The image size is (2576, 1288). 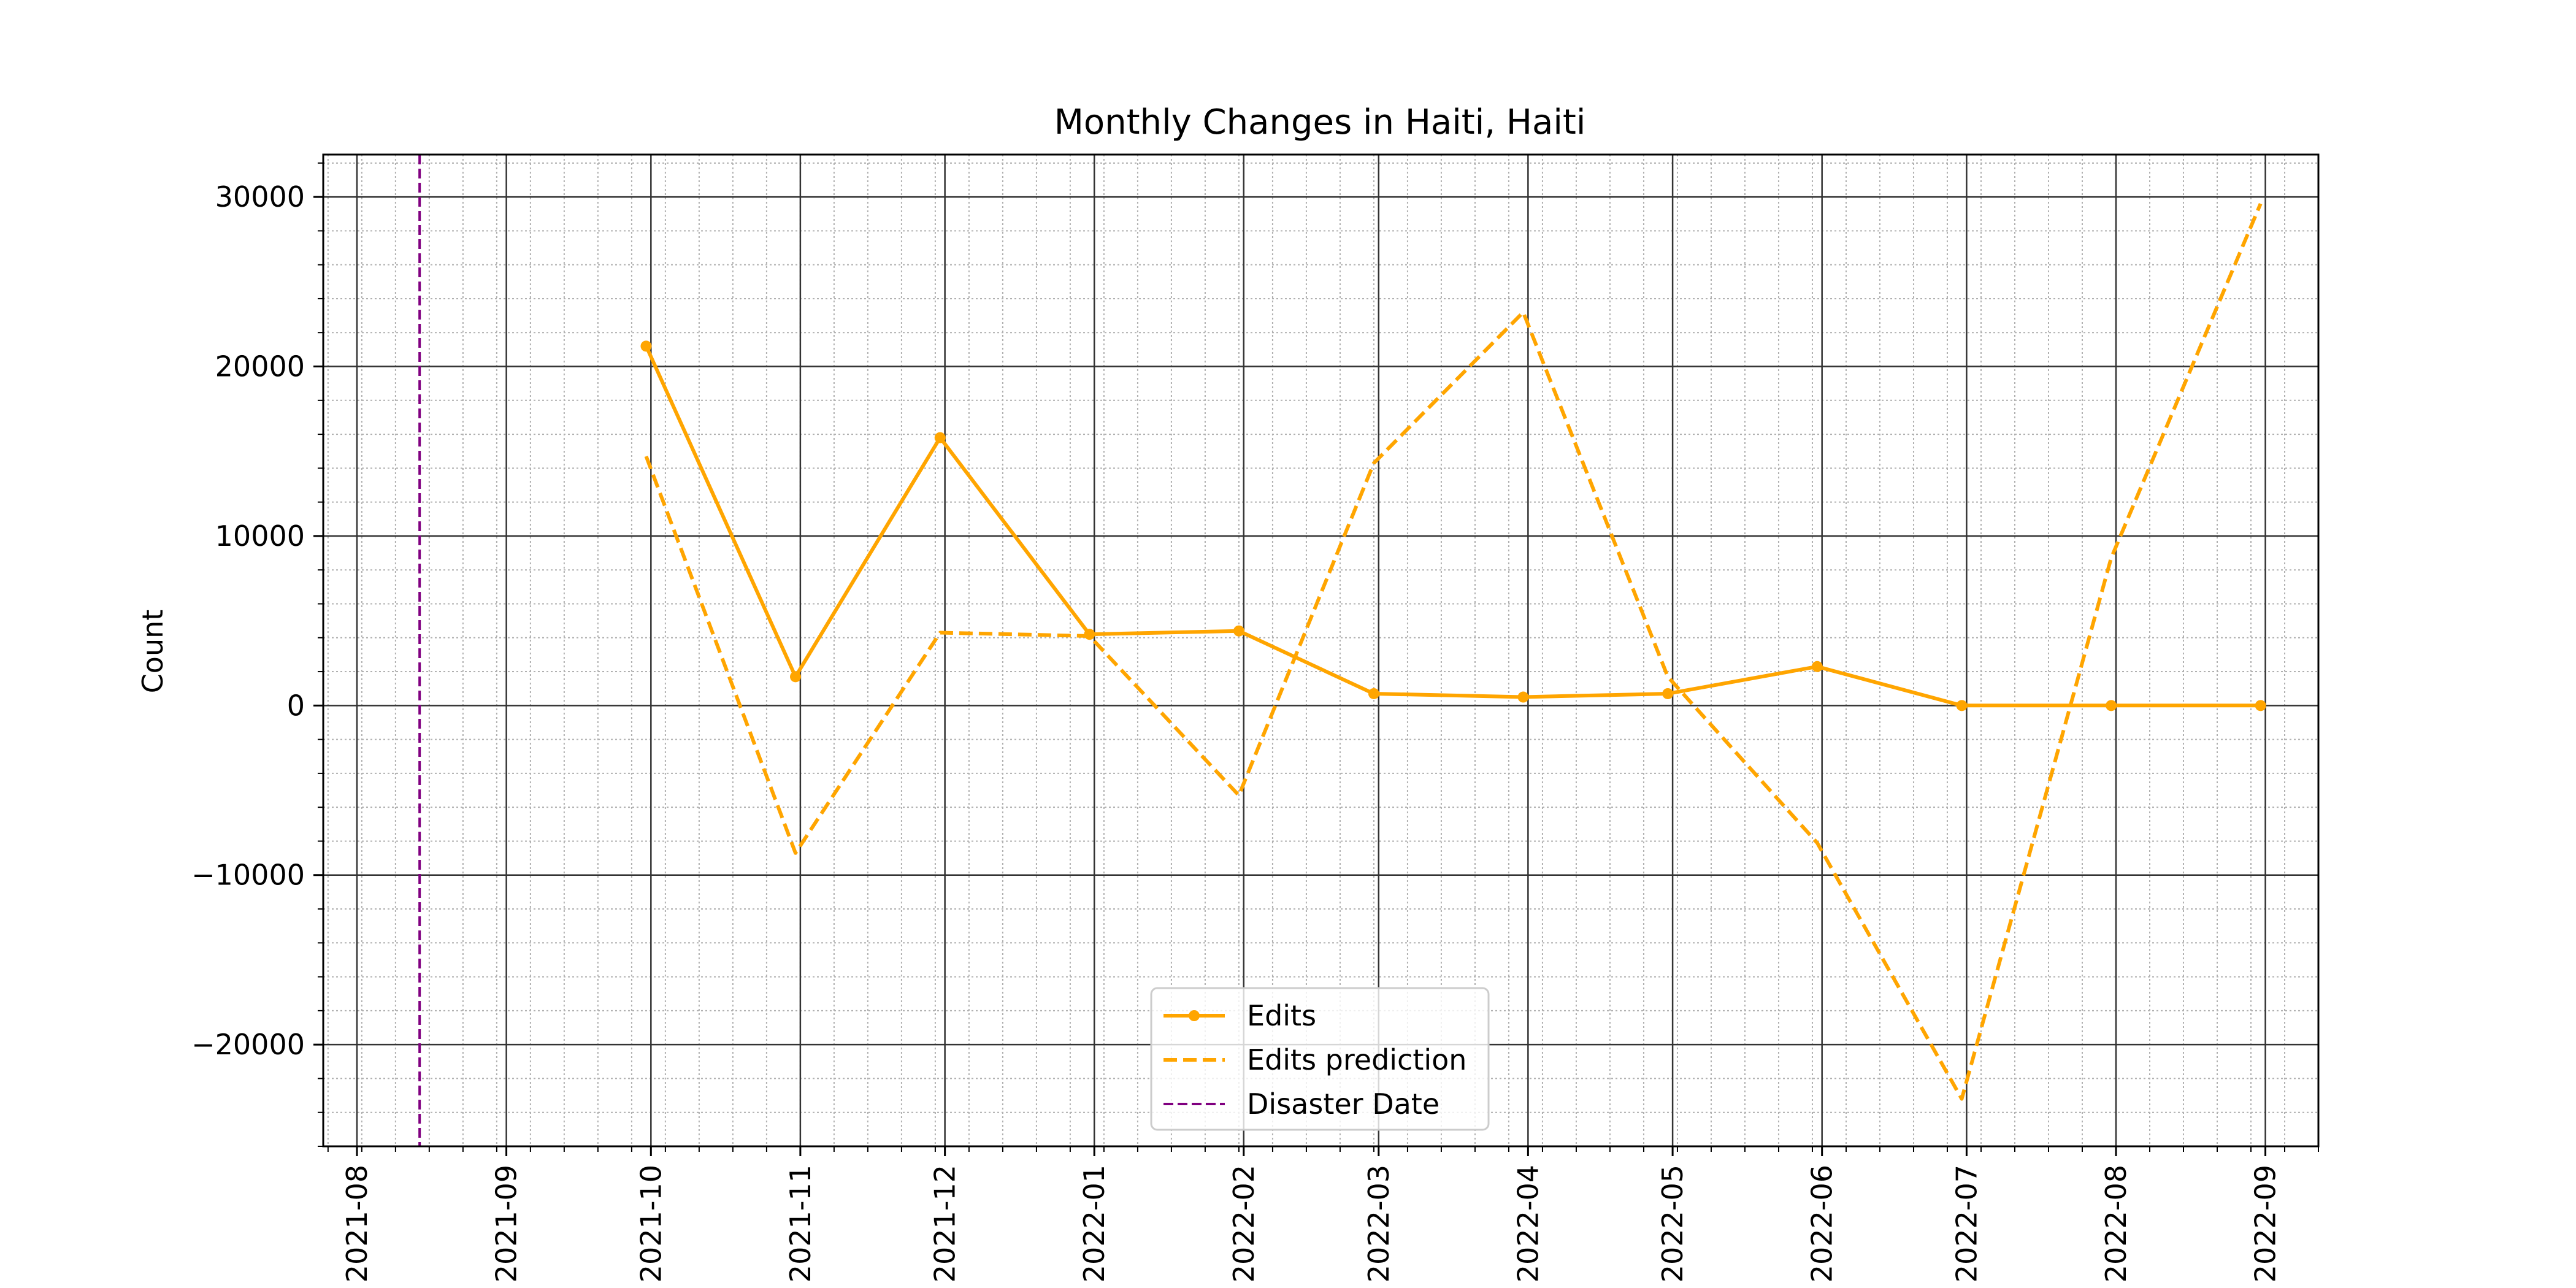 What do you see at coordinates (357, 1223) in the screenshot?
I see `x-tick-label: 2021-08` at bounding box center [357, 1223].